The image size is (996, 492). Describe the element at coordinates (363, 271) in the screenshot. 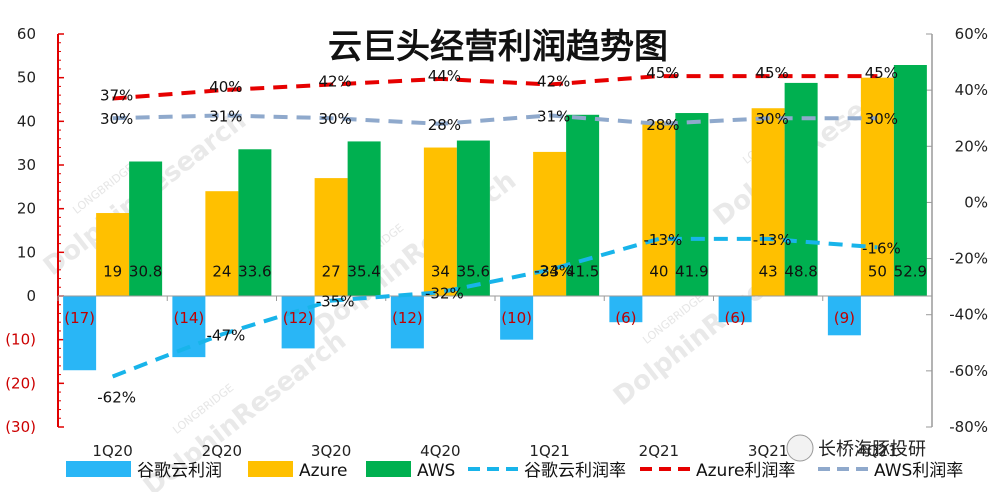

I see `bar-label: 35.4` at that location.